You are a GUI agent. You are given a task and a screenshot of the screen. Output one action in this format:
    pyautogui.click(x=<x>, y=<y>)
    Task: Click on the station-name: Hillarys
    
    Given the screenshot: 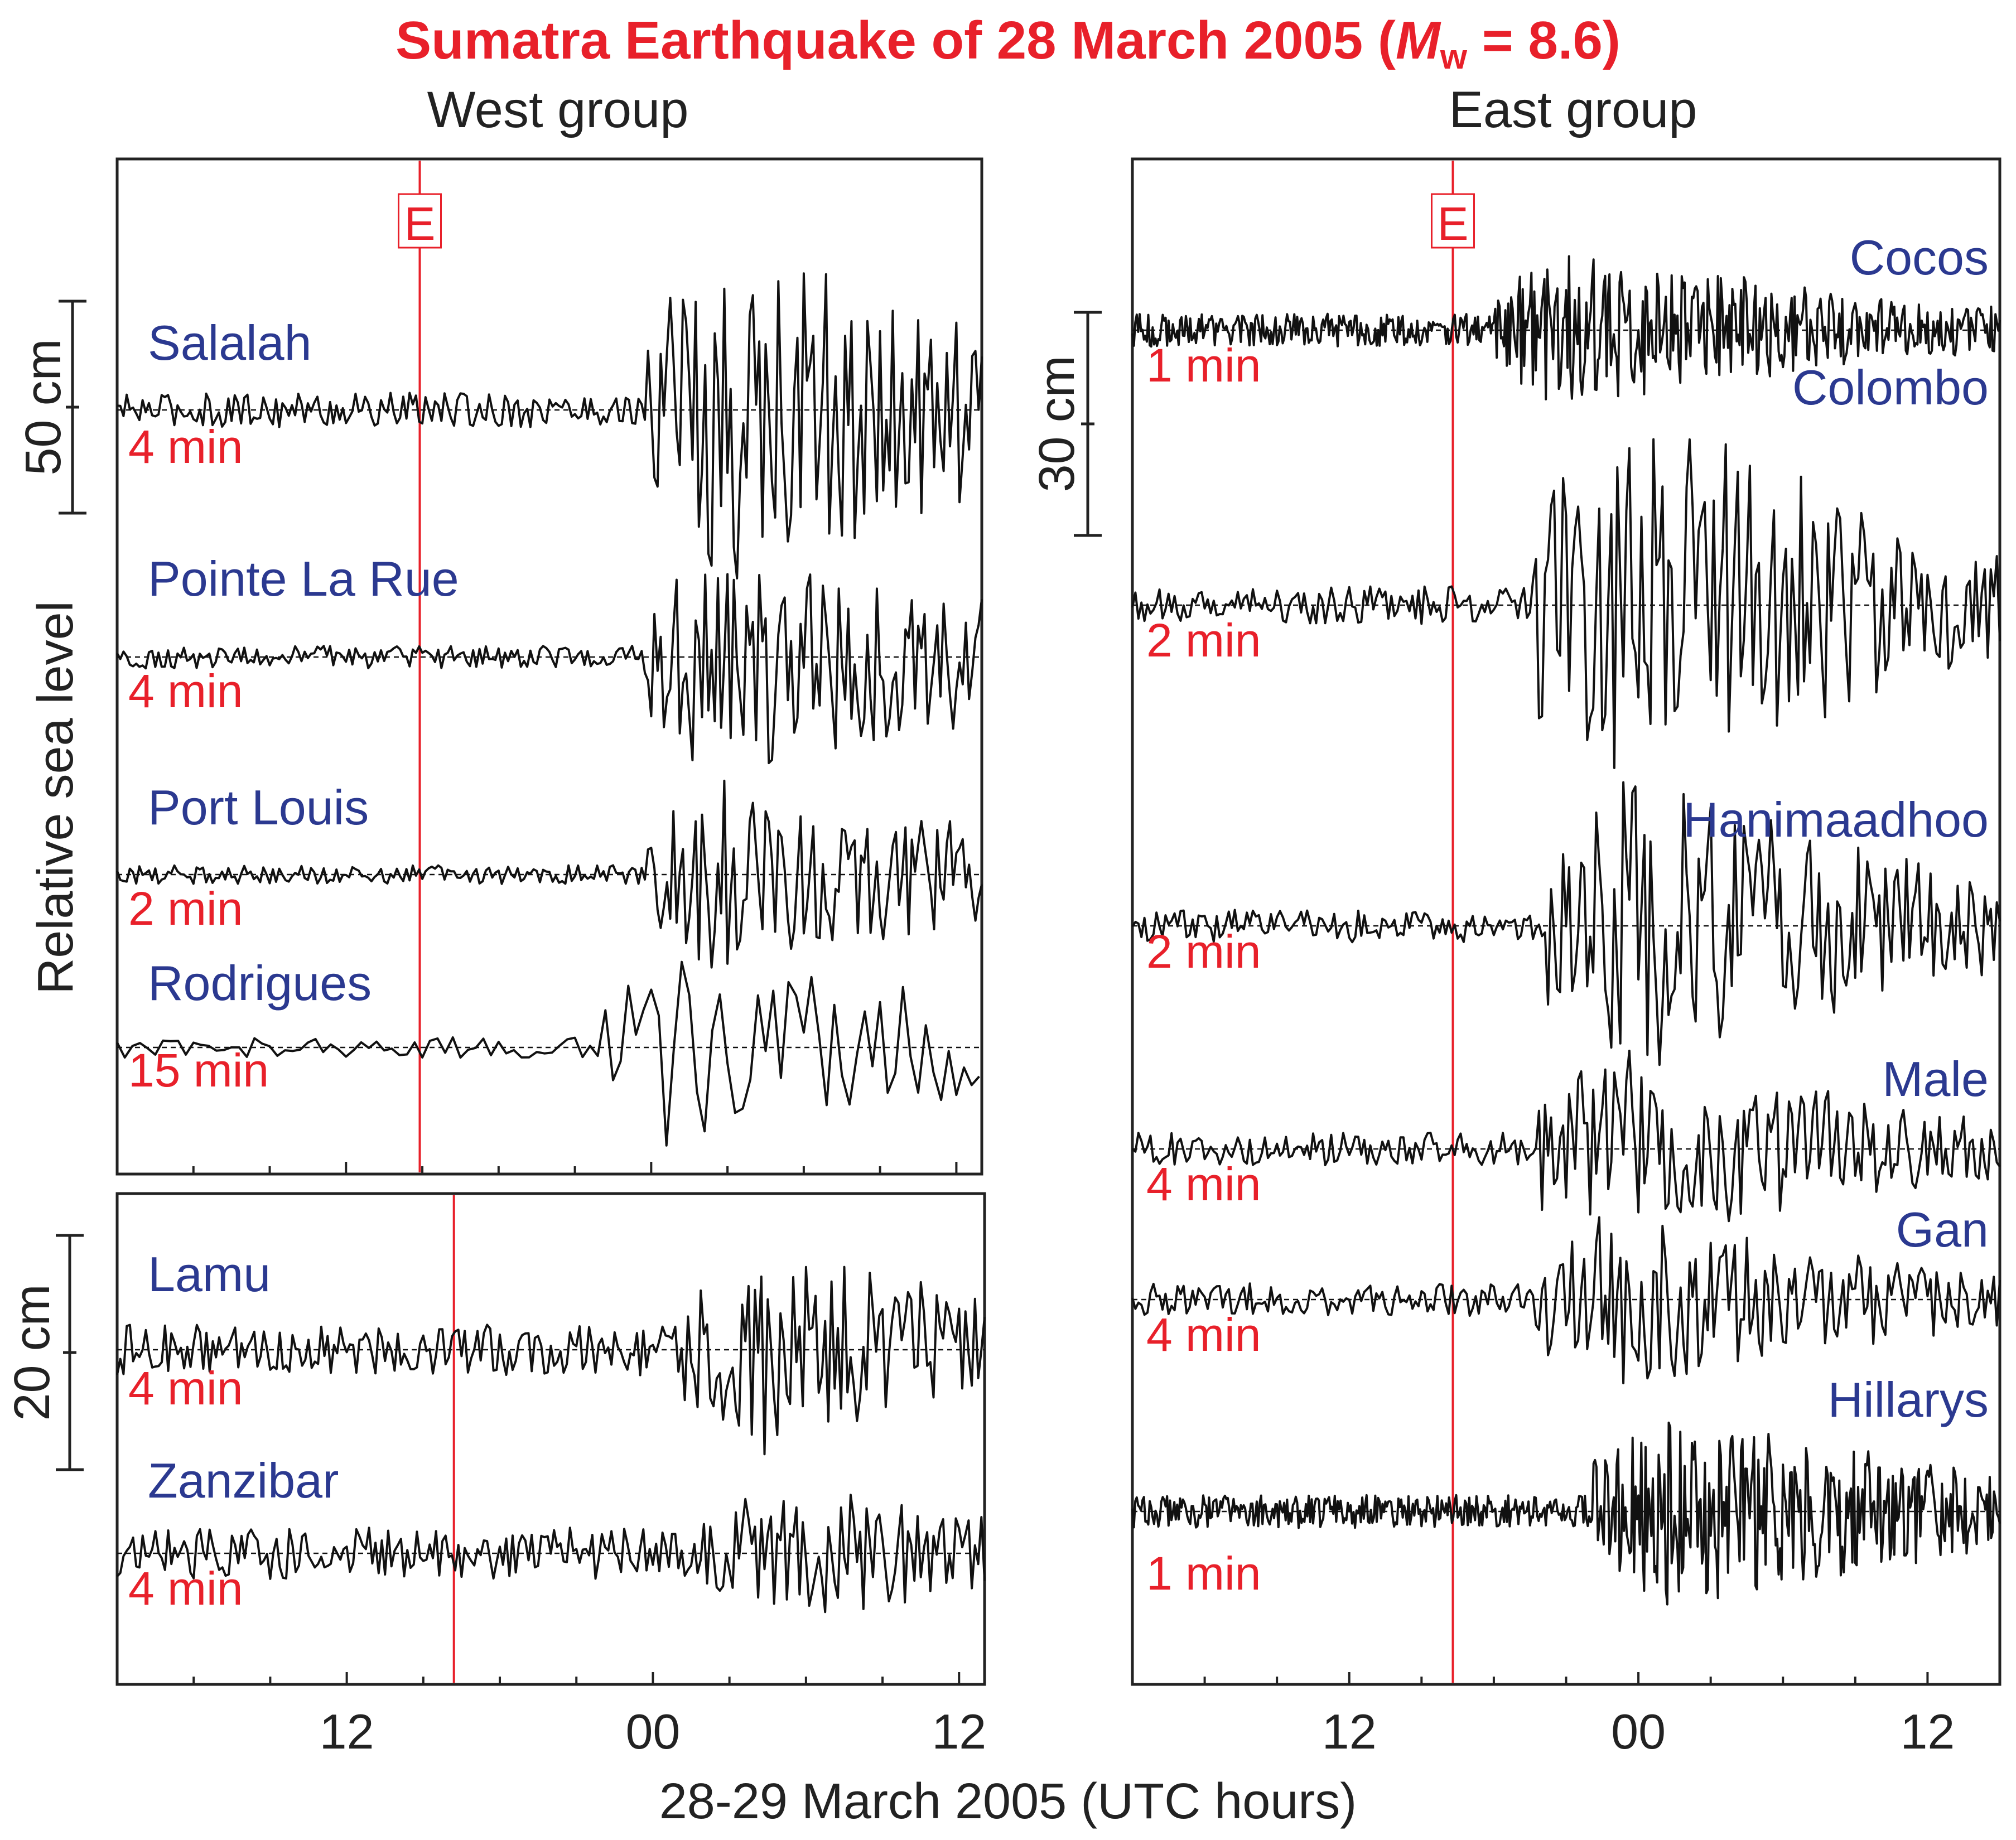 What is the action you would take?
    pyautogui.click(x=1908, y=1400)
    